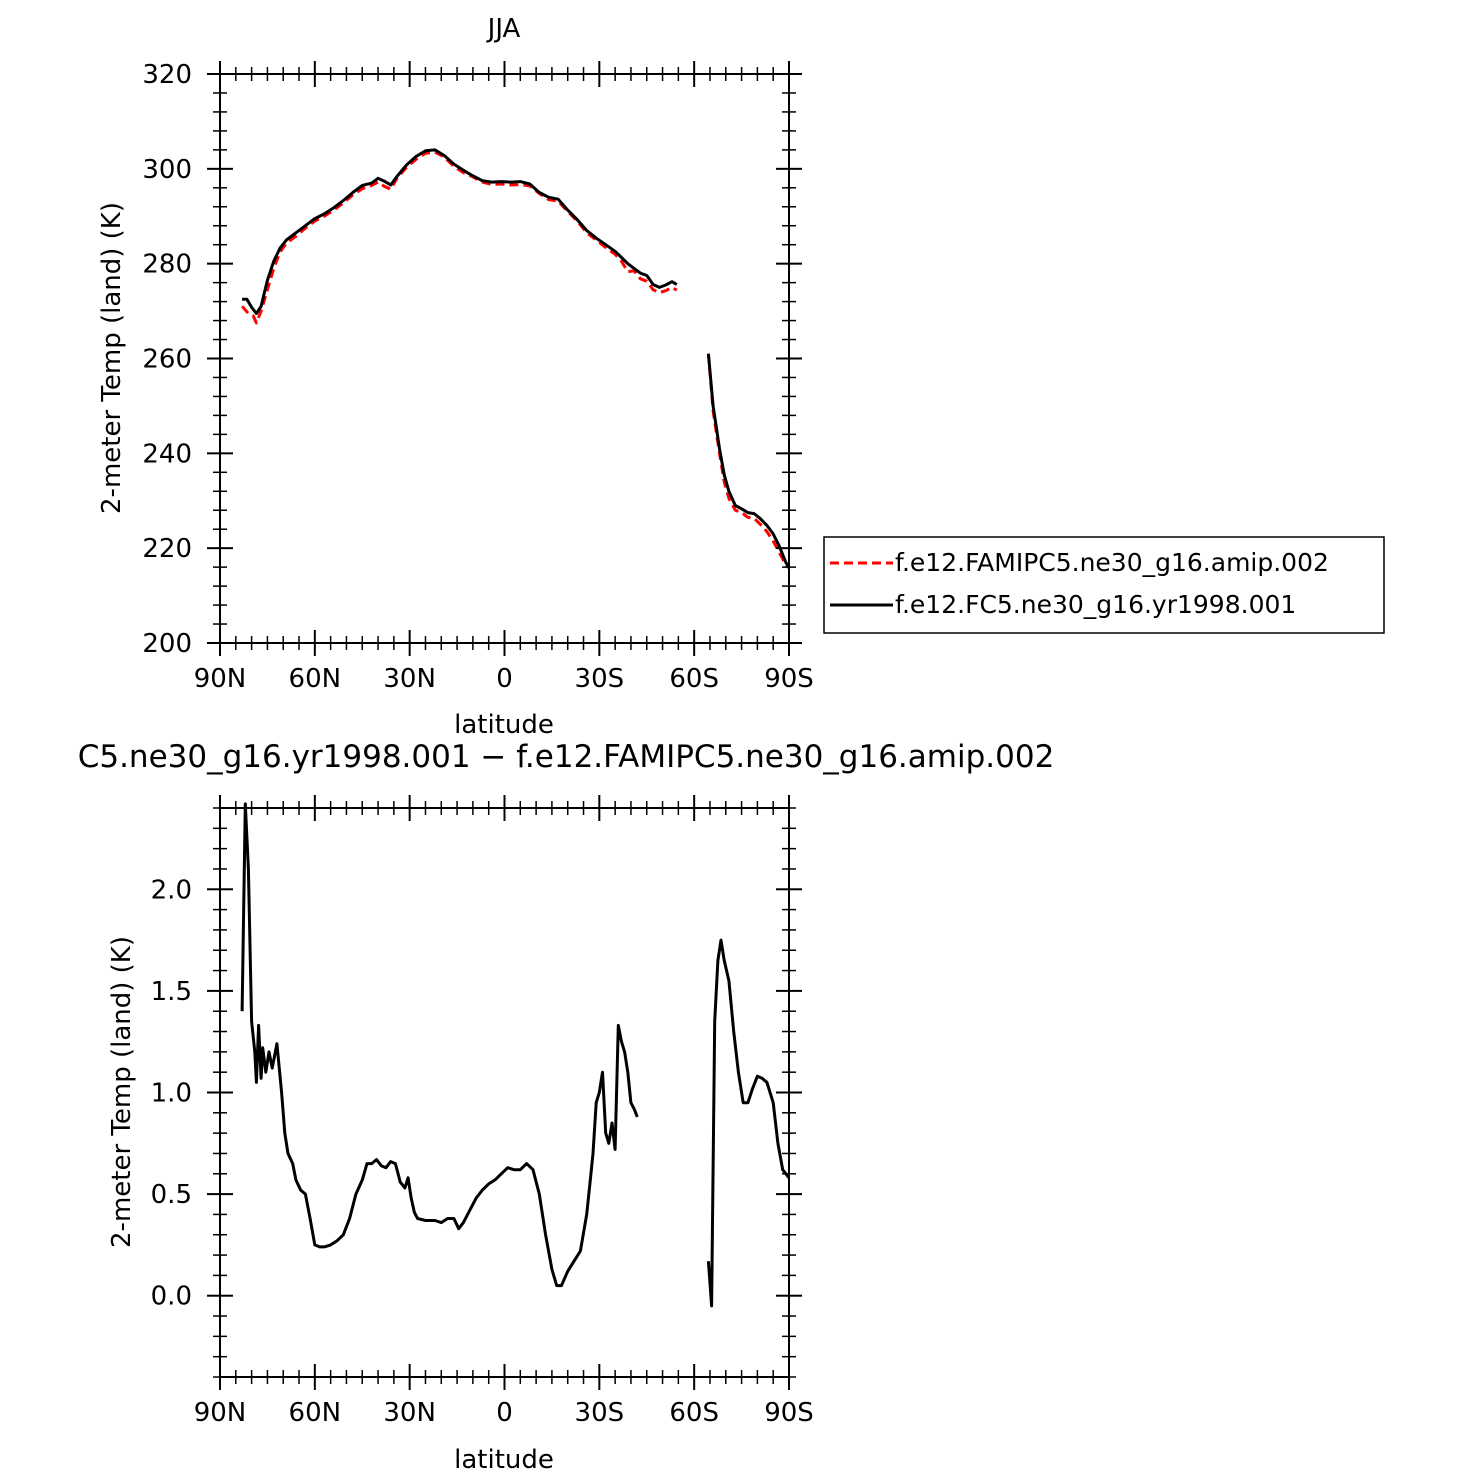 The width and height of the screenshot is (1480, 1480). I want to click on bottom-xtick-label: 60S, so click(694, 1413).